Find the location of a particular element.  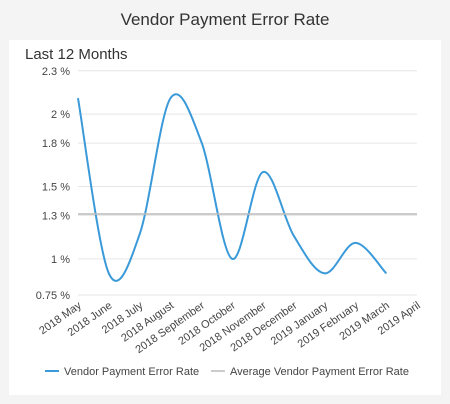

y-tick-label: 2.3 % is located at coordinates (56, 72).